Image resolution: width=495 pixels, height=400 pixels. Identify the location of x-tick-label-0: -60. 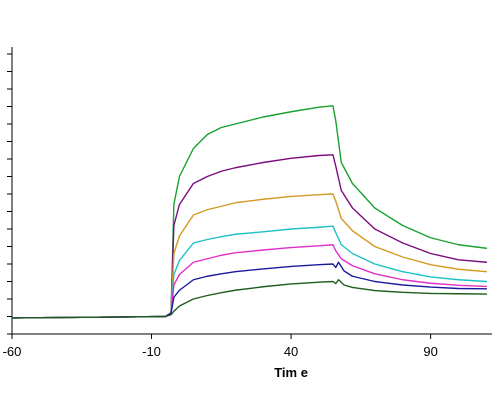
(12, 351).